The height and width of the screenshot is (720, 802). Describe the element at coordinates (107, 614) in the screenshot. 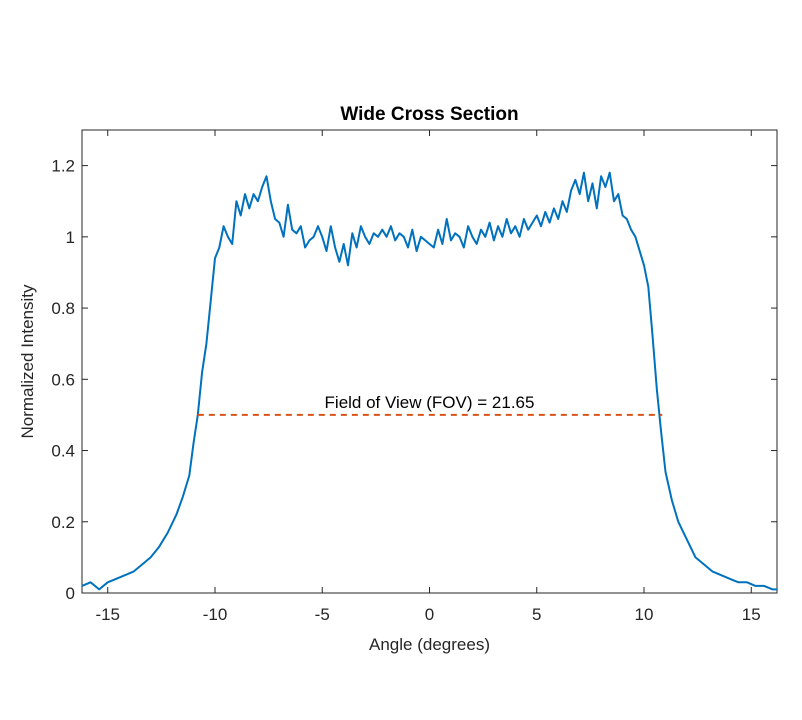

I see `x-tick-label: -15` at that location.